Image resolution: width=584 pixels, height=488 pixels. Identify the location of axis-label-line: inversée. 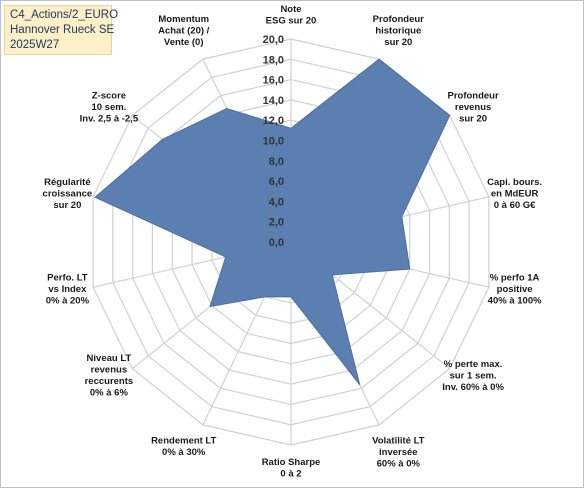
(398, 452).